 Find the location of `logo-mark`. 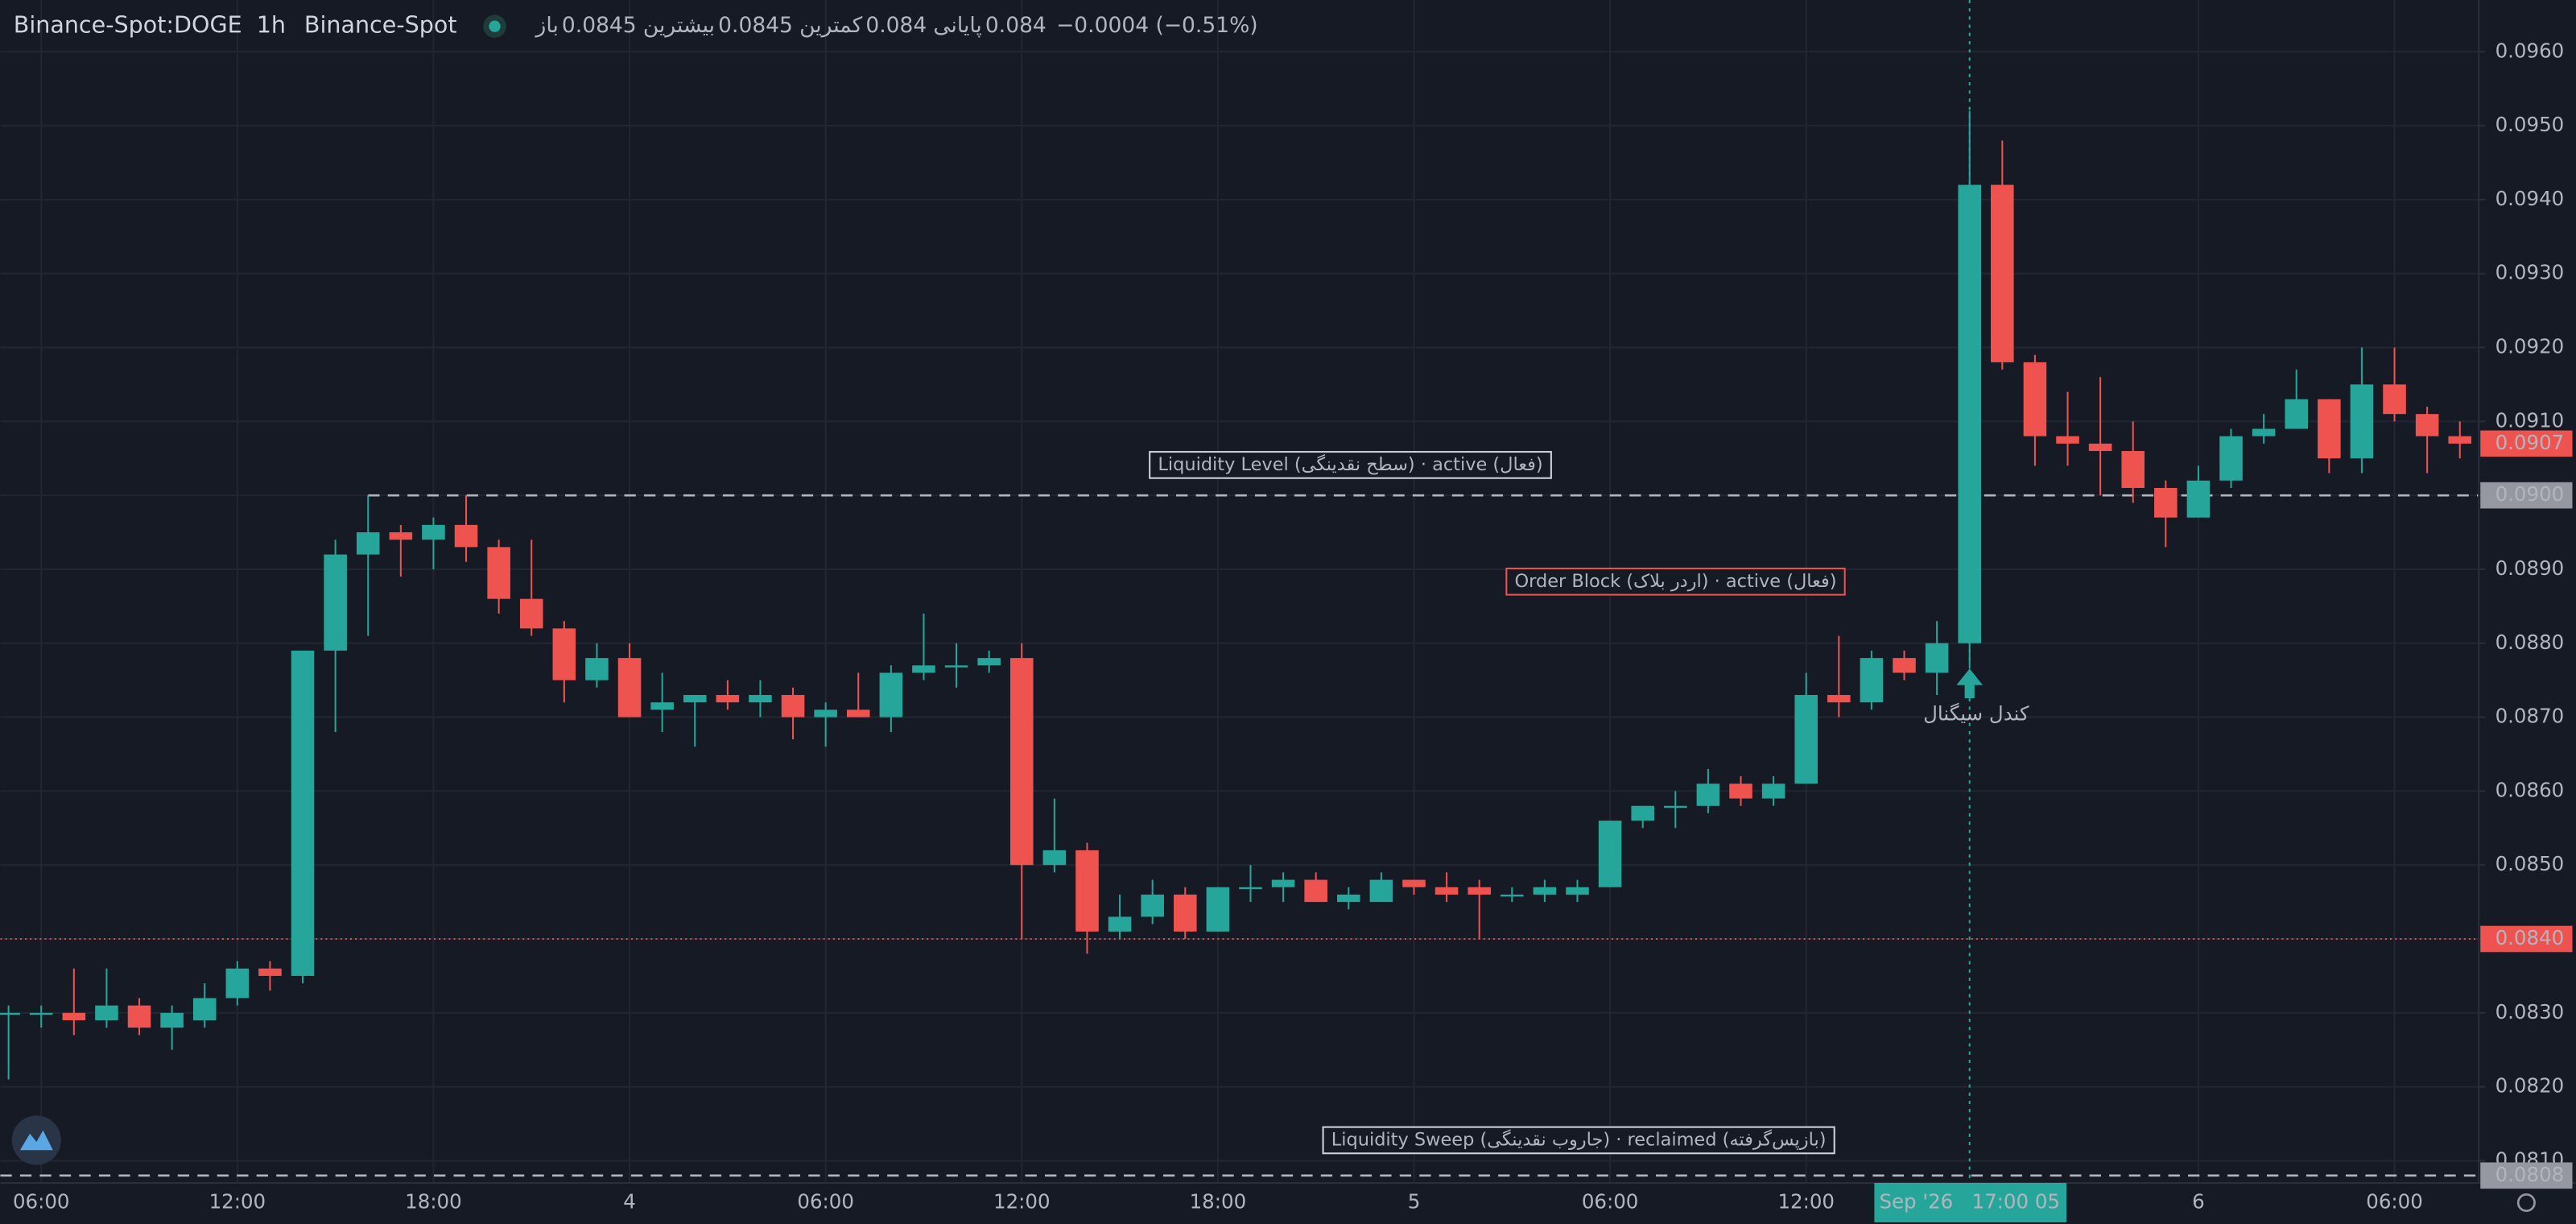

logo-mark is located at coordinates (36, 1140).